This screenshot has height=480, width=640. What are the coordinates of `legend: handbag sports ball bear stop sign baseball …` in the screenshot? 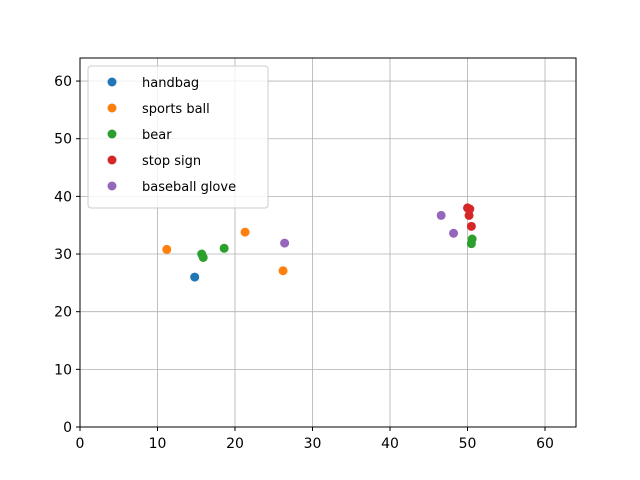 It's located at (178, 137).